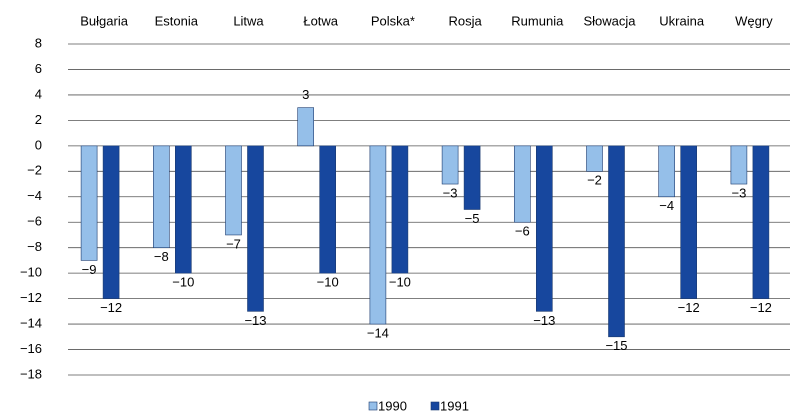 This screenshot has height=417, width=795. Describe the element at coordinates (320, 20) in the screenshot. I see `x-tick-label: Łotwa` at that location.